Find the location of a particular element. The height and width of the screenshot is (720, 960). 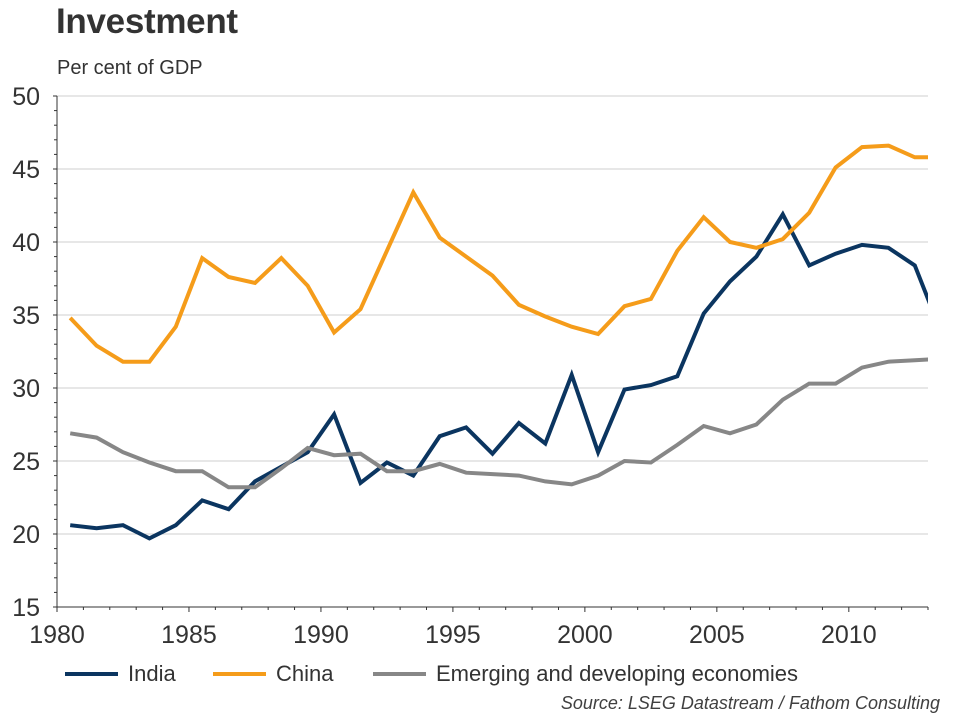

y-tick-labels: 15 20 25 30 35 40 45 50 is located at coordinates (26, 352).